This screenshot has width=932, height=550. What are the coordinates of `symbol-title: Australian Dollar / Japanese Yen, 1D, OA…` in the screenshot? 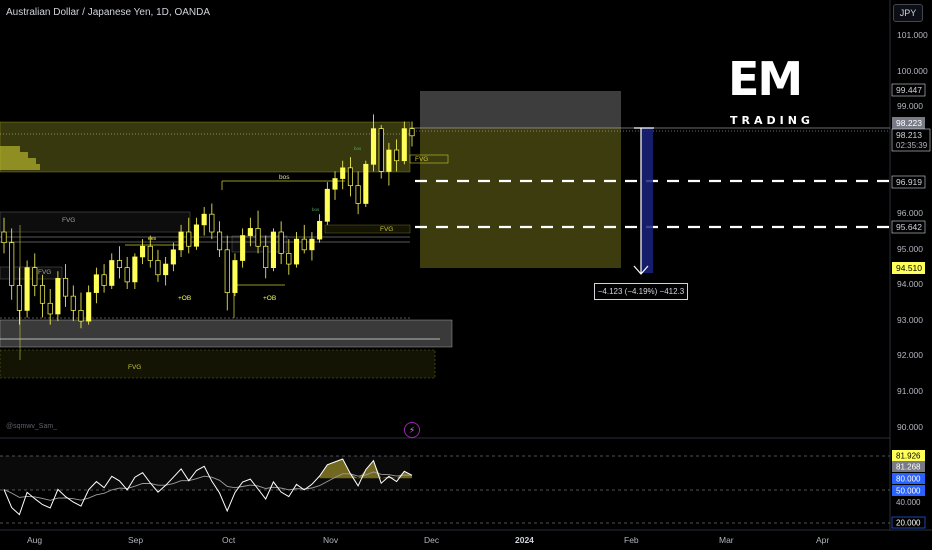 It's located at (108, 12).